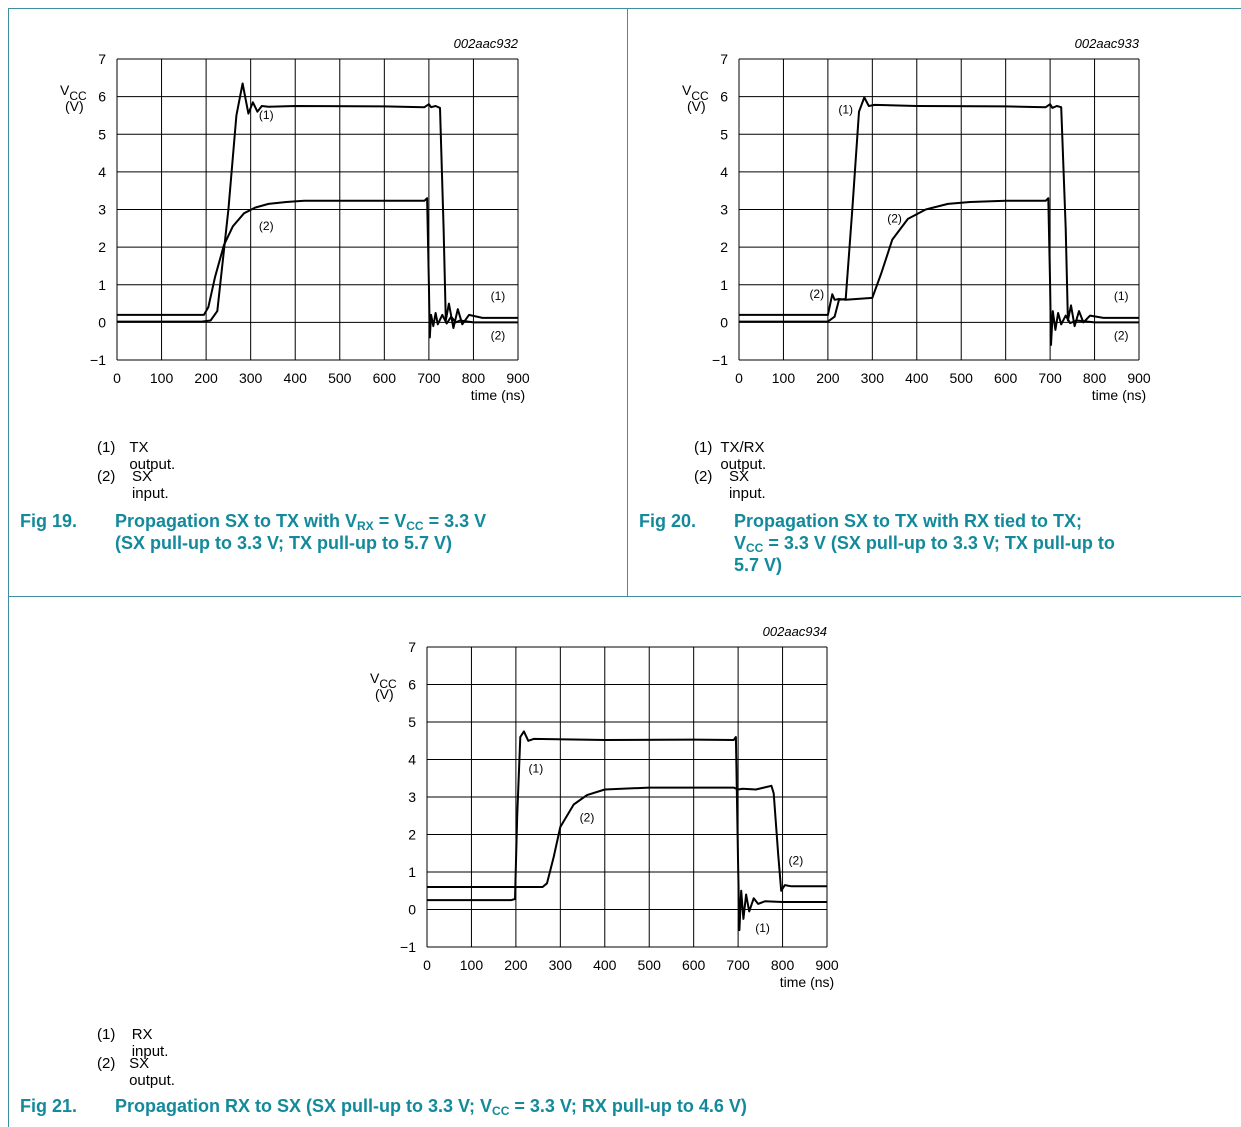 The image size is (1241, 1127). What do you see at coordinates (628, 1106) in the screenshot?
I see `caption-text: = 3.3 V; RX pull-up to 4.6 V)` at bounding box center [628, 1106].